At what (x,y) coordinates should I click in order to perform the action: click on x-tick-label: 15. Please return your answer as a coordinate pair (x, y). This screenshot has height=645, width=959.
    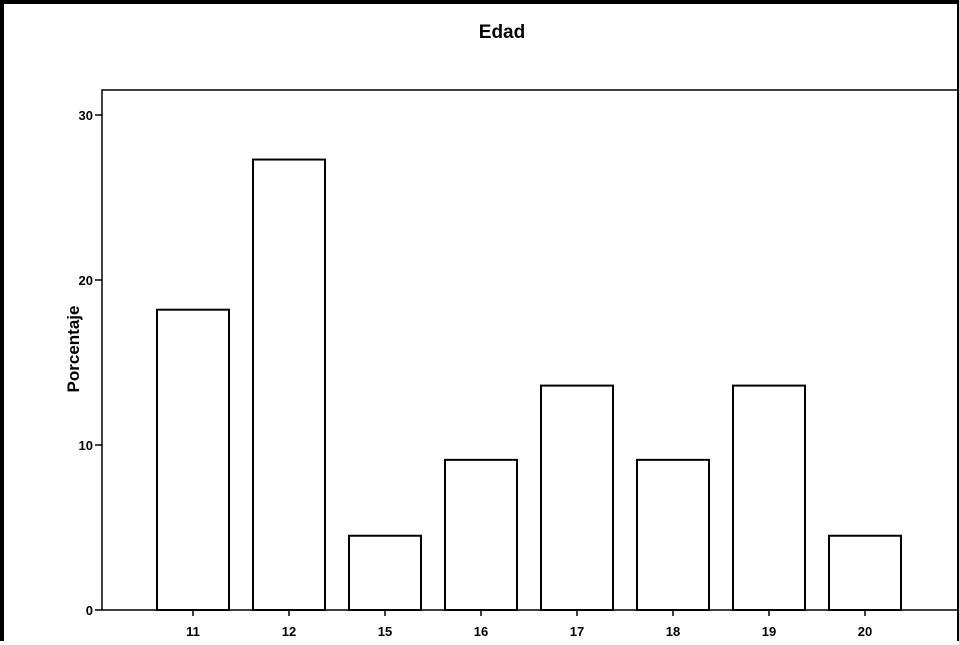
    Looking at the image, I should click on (385, 631).